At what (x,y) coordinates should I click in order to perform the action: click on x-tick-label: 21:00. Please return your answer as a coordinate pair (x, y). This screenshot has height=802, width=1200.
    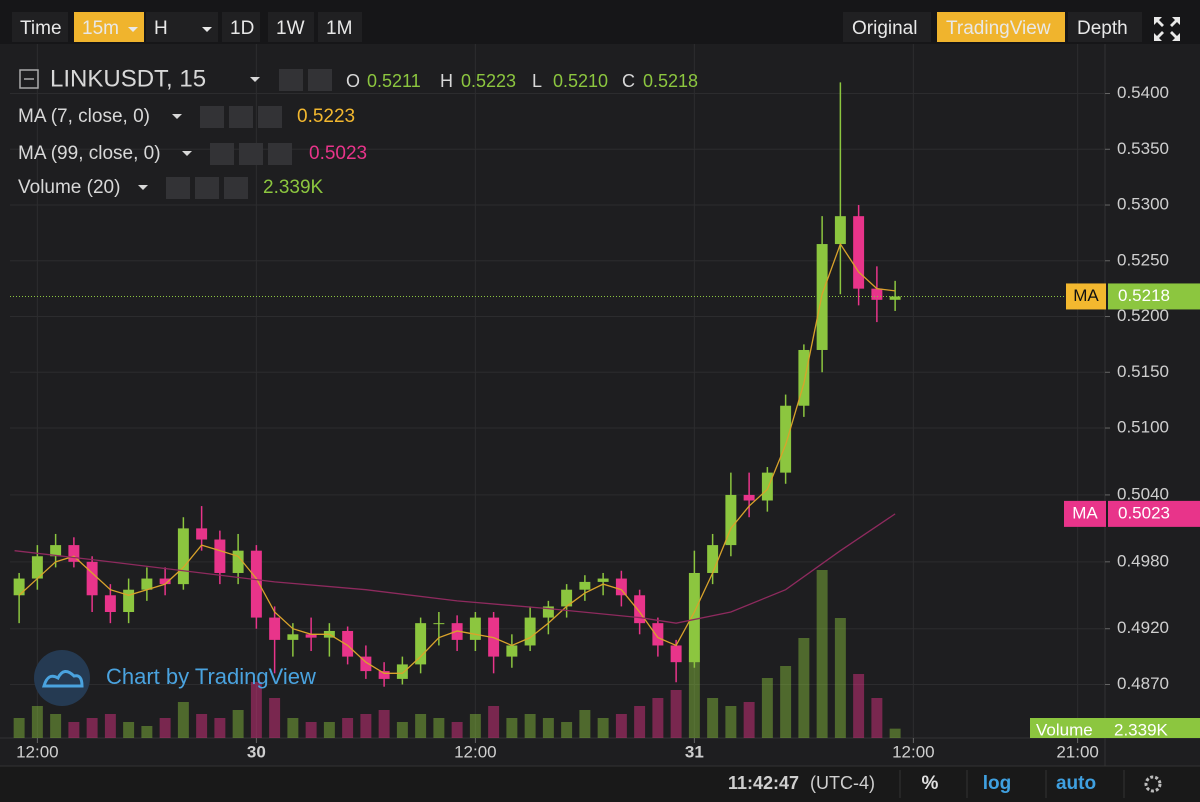
    Looking at the image, I should click on (1077, 751).